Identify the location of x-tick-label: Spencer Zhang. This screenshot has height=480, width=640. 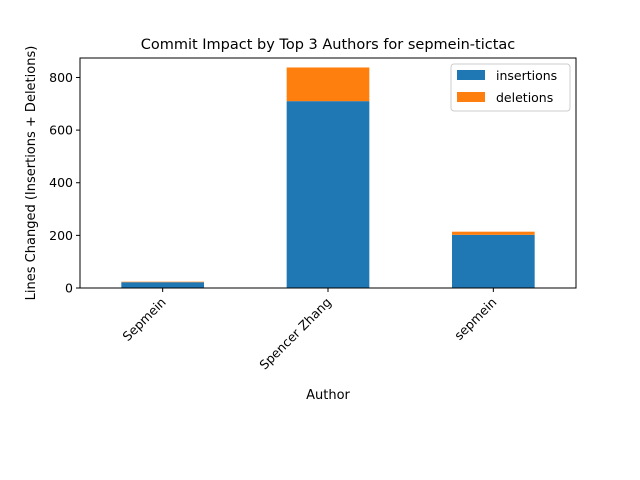
(295, 334).